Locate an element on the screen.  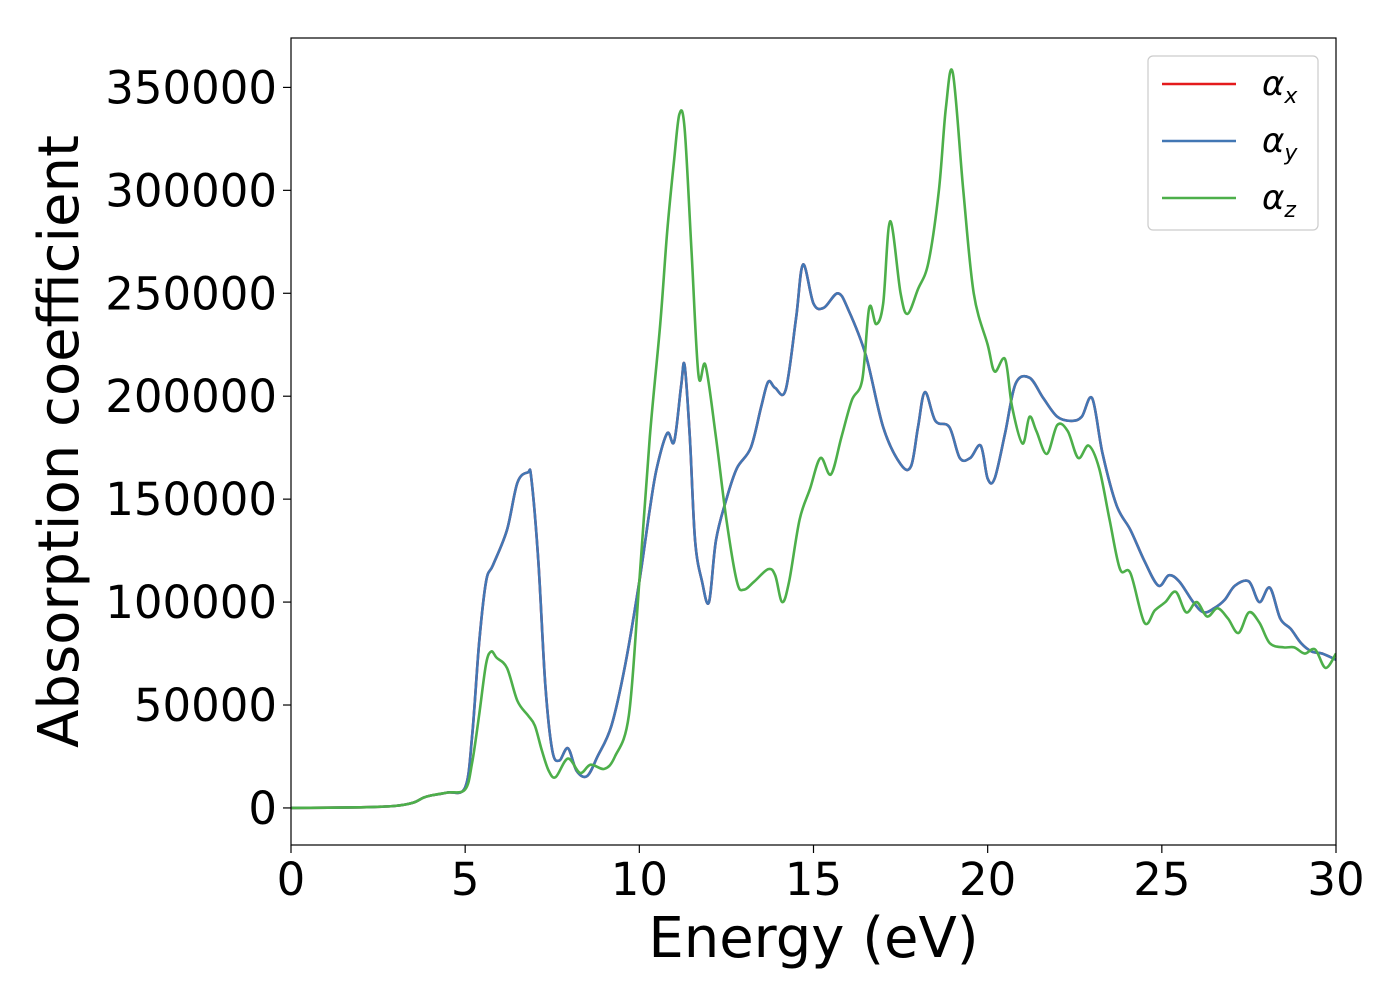
x-axis-ticks: 0 5 10 15 20 25 30 is located at coordinates (821, 875).